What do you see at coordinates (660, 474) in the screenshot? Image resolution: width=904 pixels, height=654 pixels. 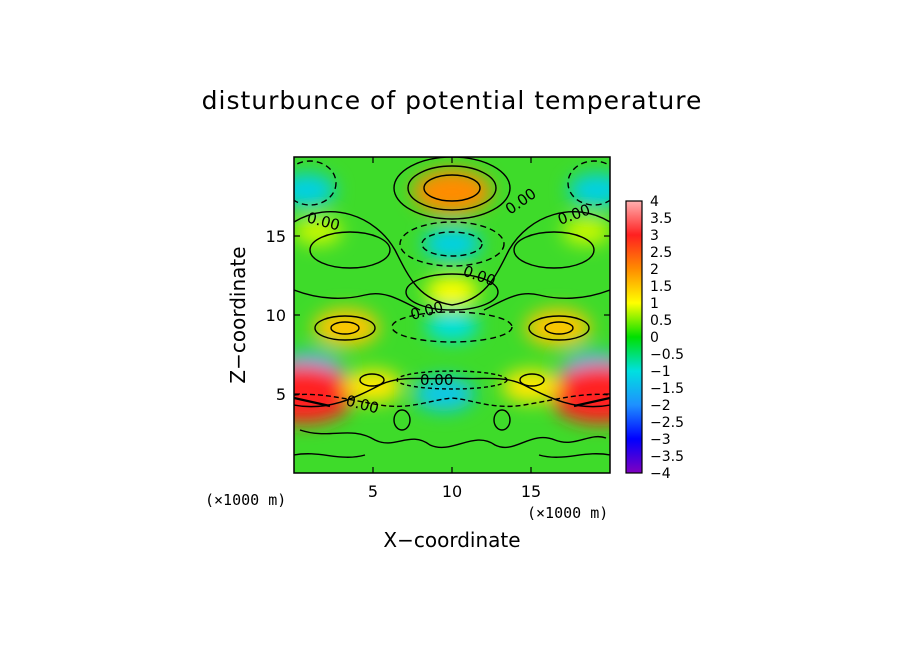 I see `colorbar-tick-label: −4` at bounding box center [660, 474].